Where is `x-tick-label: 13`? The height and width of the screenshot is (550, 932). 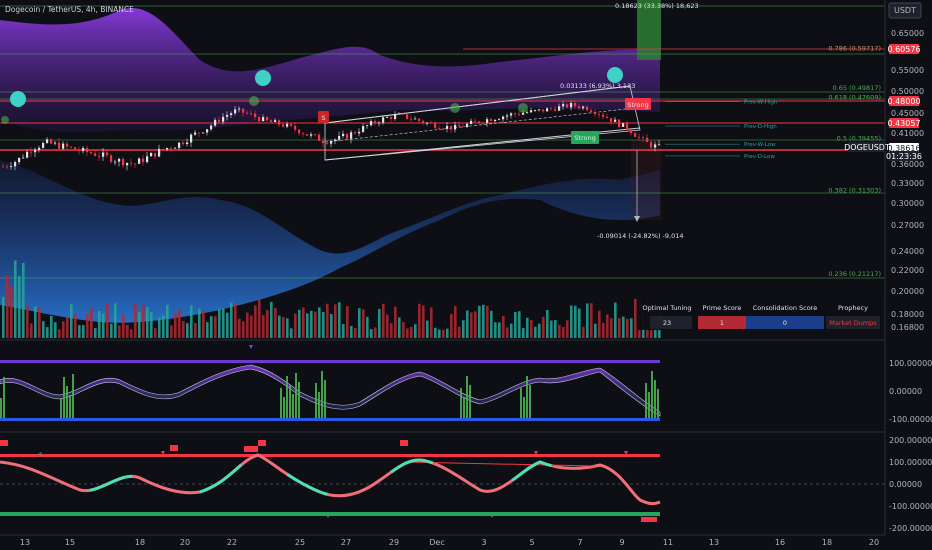
x-tick-label: 13 is located at coordinates (25, 542).